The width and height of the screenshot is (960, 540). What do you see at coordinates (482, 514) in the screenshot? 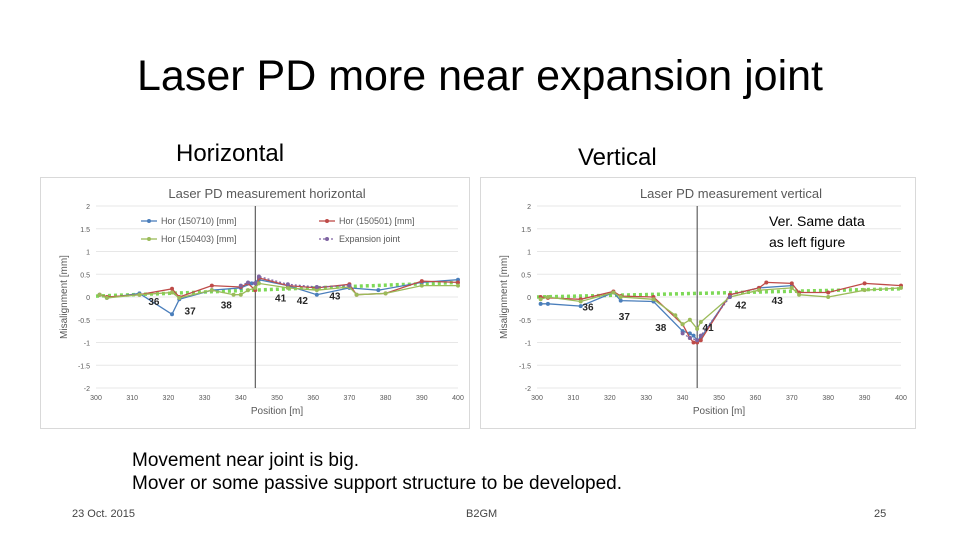
I see `footer-org: B2GM` at bounding box center [482, 514].